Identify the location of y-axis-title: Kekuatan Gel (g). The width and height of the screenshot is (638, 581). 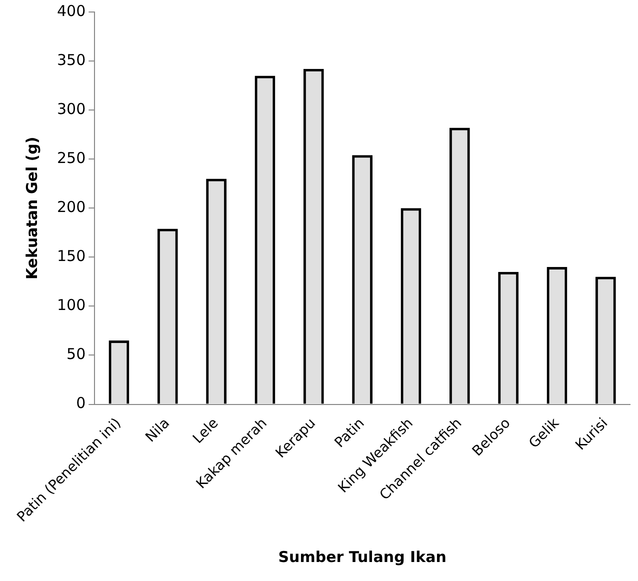
(31, 208).